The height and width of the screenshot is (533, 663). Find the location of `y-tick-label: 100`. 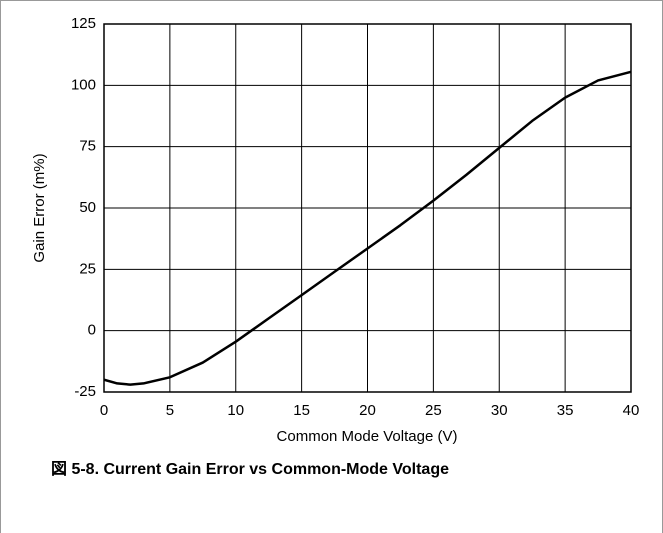

y-tick-label: 100 is located at coordinates (83, 84).